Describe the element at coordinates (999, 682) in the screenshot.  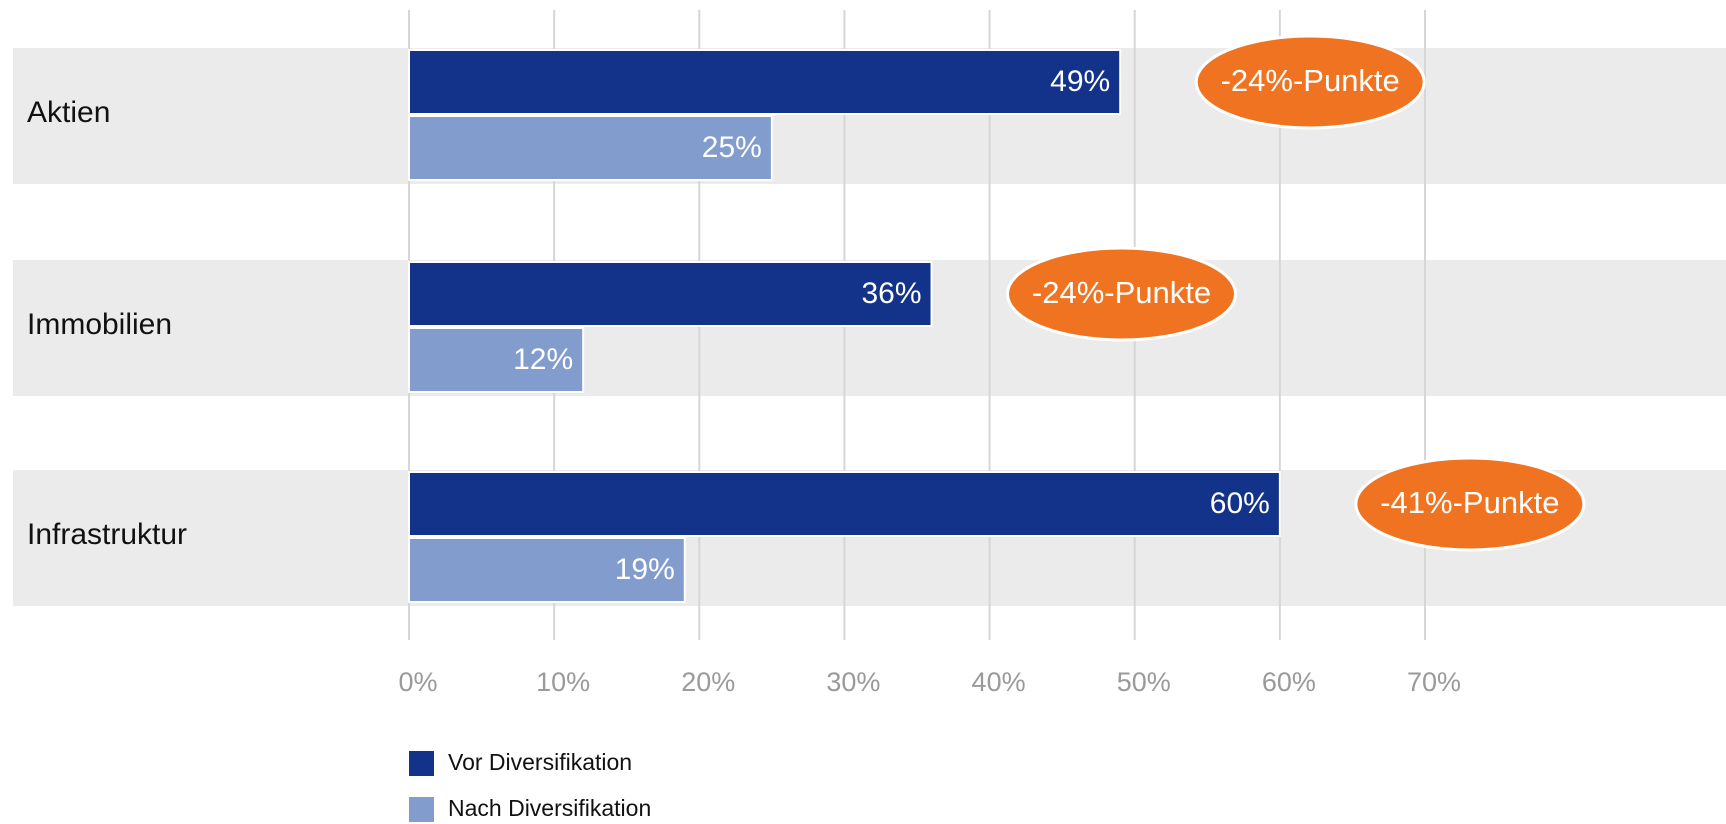
I see `x-tick-label: 40%` at that location.